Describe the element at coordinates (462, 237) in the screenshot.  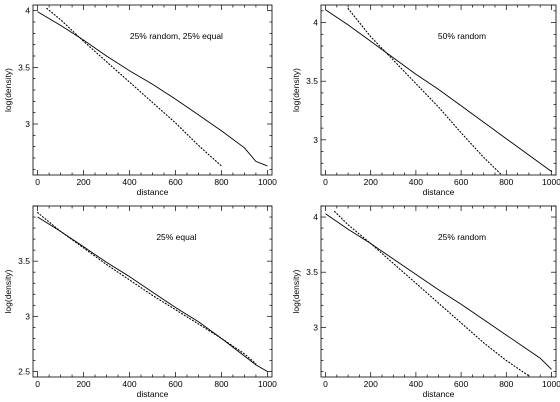
I see `panel-annotation: 25% random` at that location.